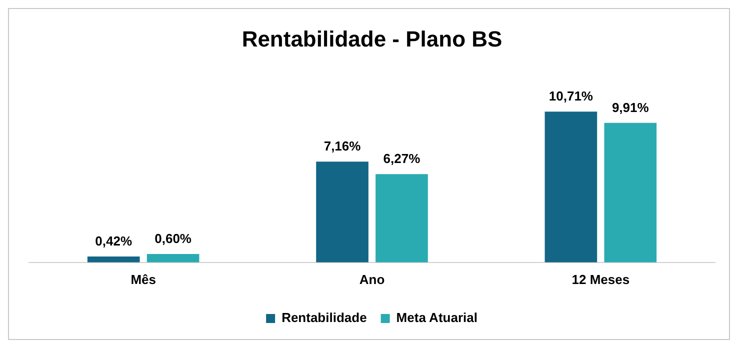  I want to click on data-label: 0,60%, so click(173, 238).